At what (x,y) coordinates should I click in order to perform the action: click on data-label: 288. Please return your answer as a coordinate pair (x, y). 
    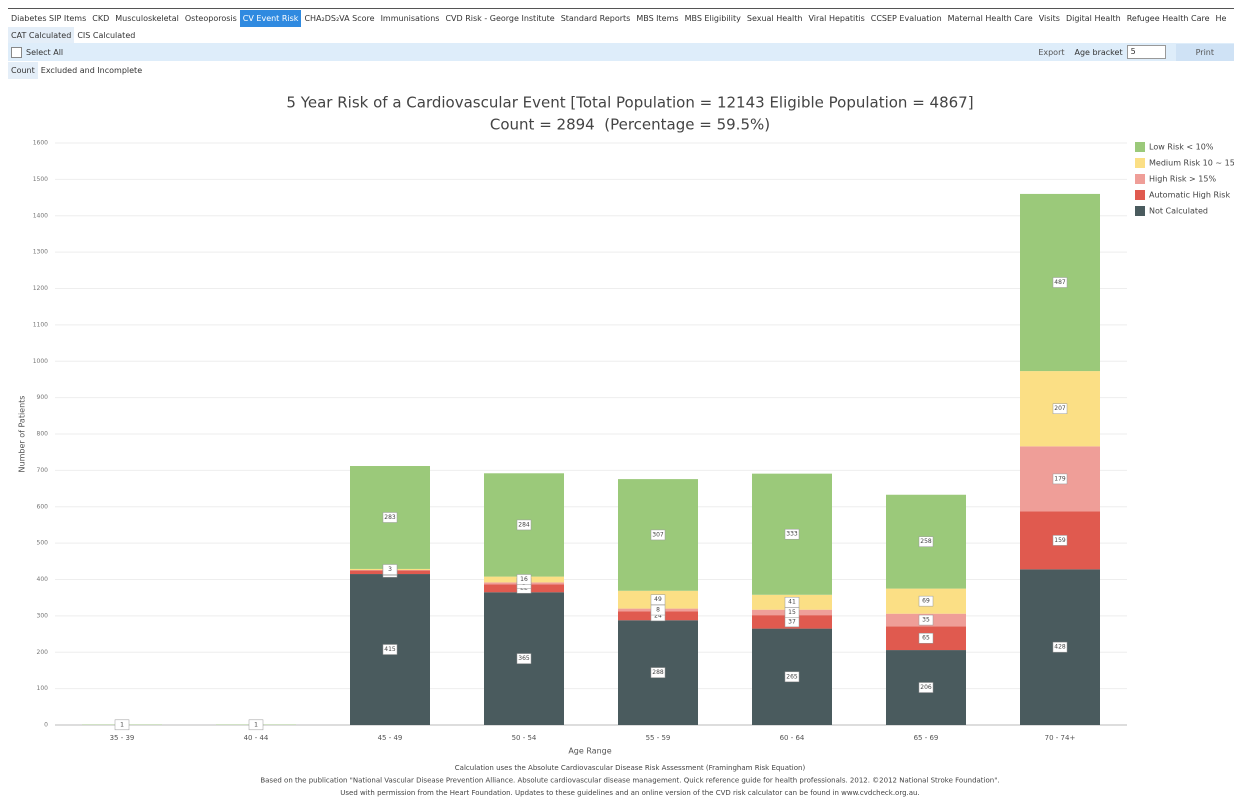
    Looking at the image, I should click on (658, 672).